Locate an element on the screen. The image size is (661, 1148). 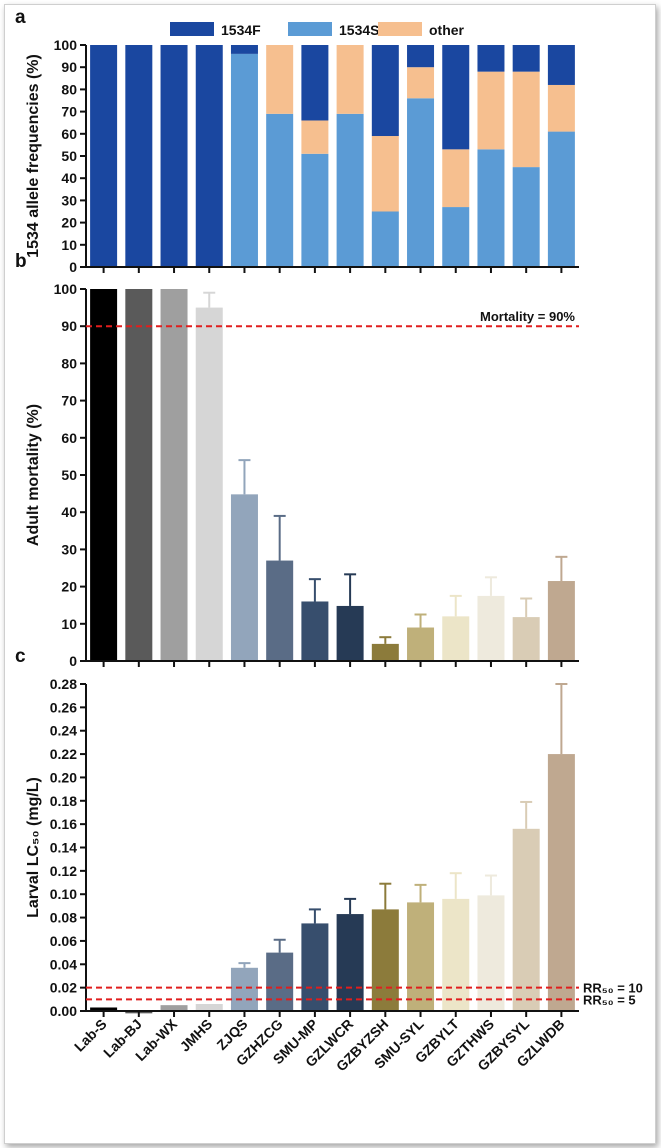
y-tick-label: 0.14 is located at coordinates (63, 848).